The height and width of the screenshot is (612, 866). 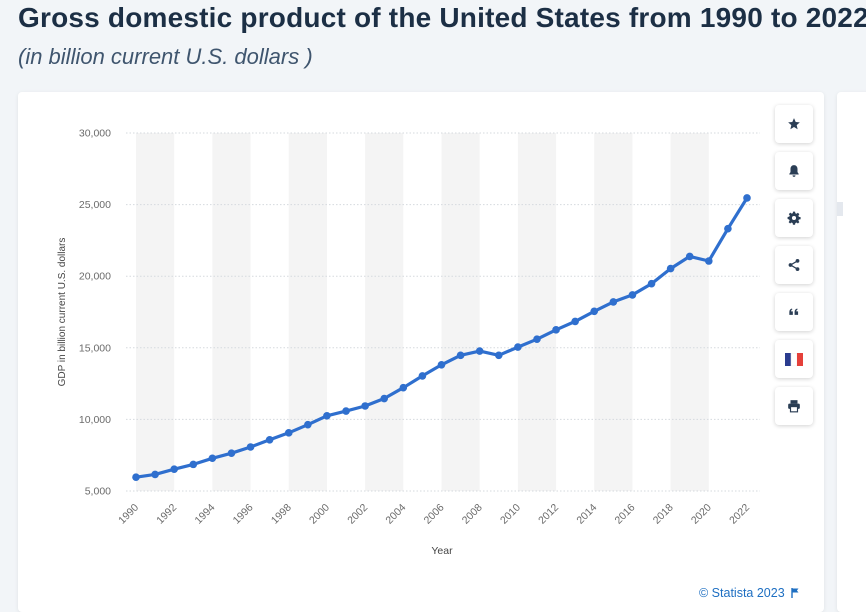 I want to click on x-tick-label: 1992, so click(x=166, y=514).